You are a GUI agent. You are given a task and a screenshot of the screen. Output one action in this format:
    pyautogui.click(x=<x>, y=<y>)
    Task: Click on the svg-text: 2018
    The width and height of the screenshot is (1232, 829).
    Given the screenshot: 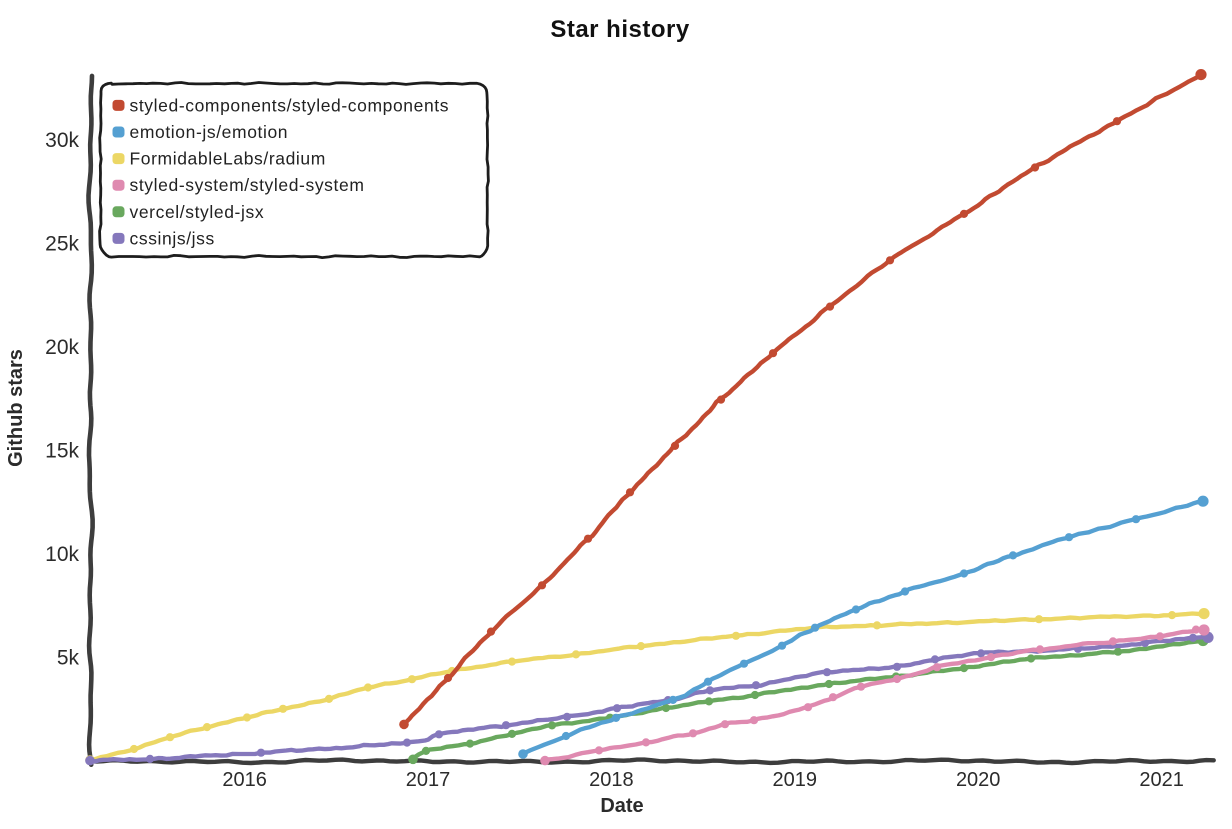 What is the action you would take?
    pyautogui.click(x=611, y=780)
    